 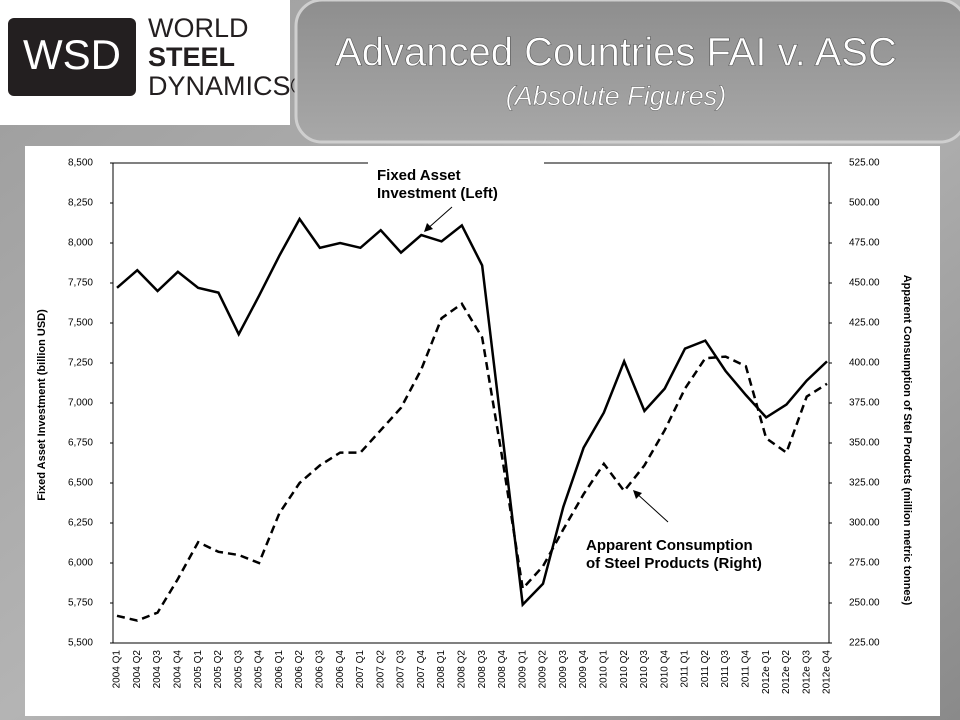 What do you see at coordinates (864, 643) in the screenshot?
I see `y2-tick-label: 225.00` at bounding box center [864, 643].